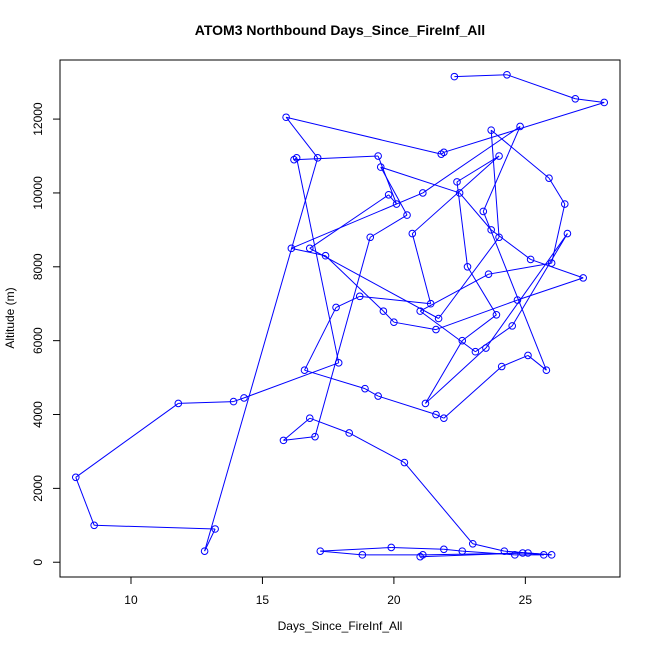  What do you see at coordinates (38, 266) in the screenshot?
I see `y-tick-label: 8000` at bounding box center [38, 266].